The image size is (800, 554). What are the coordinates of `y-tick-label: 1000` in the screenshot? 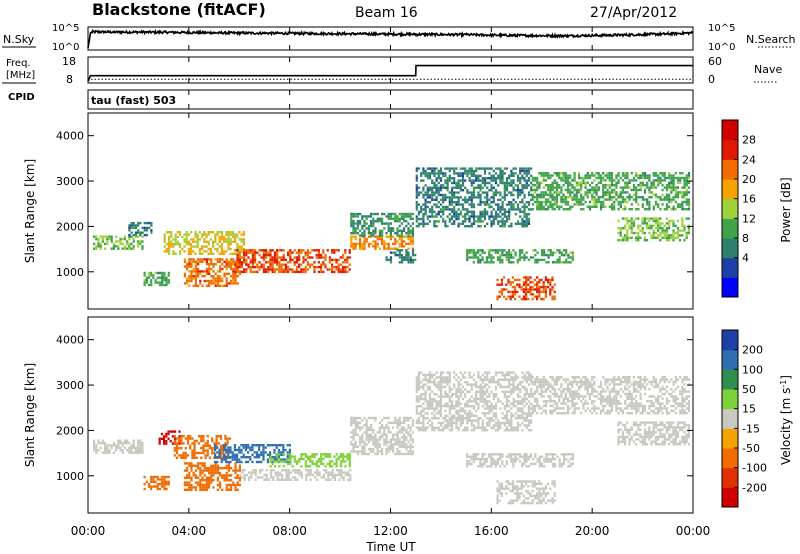 It's located at (70, 272).